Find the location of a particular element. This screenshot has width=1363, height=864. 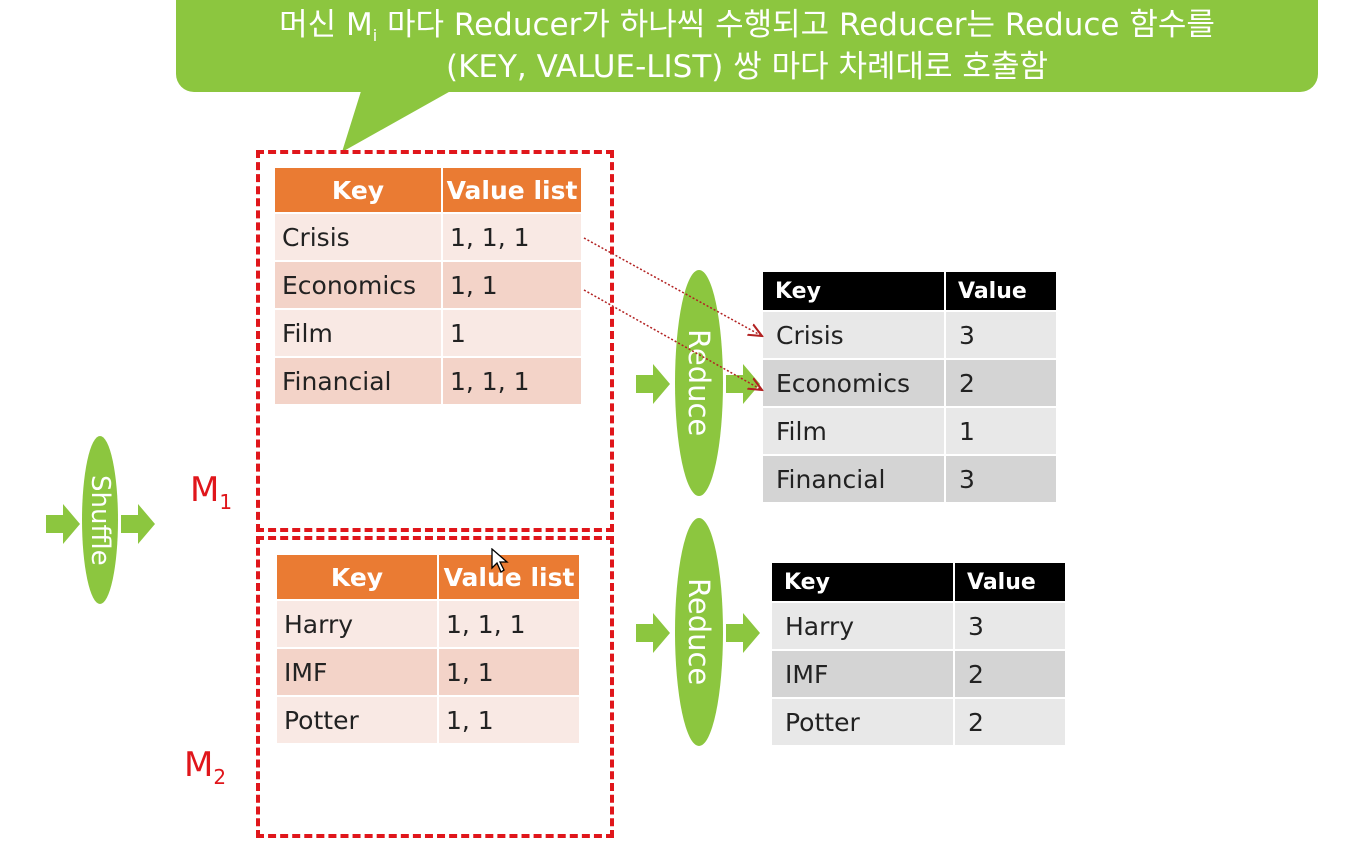

table-row: IMF 2 is located at coordinates (918, 674).